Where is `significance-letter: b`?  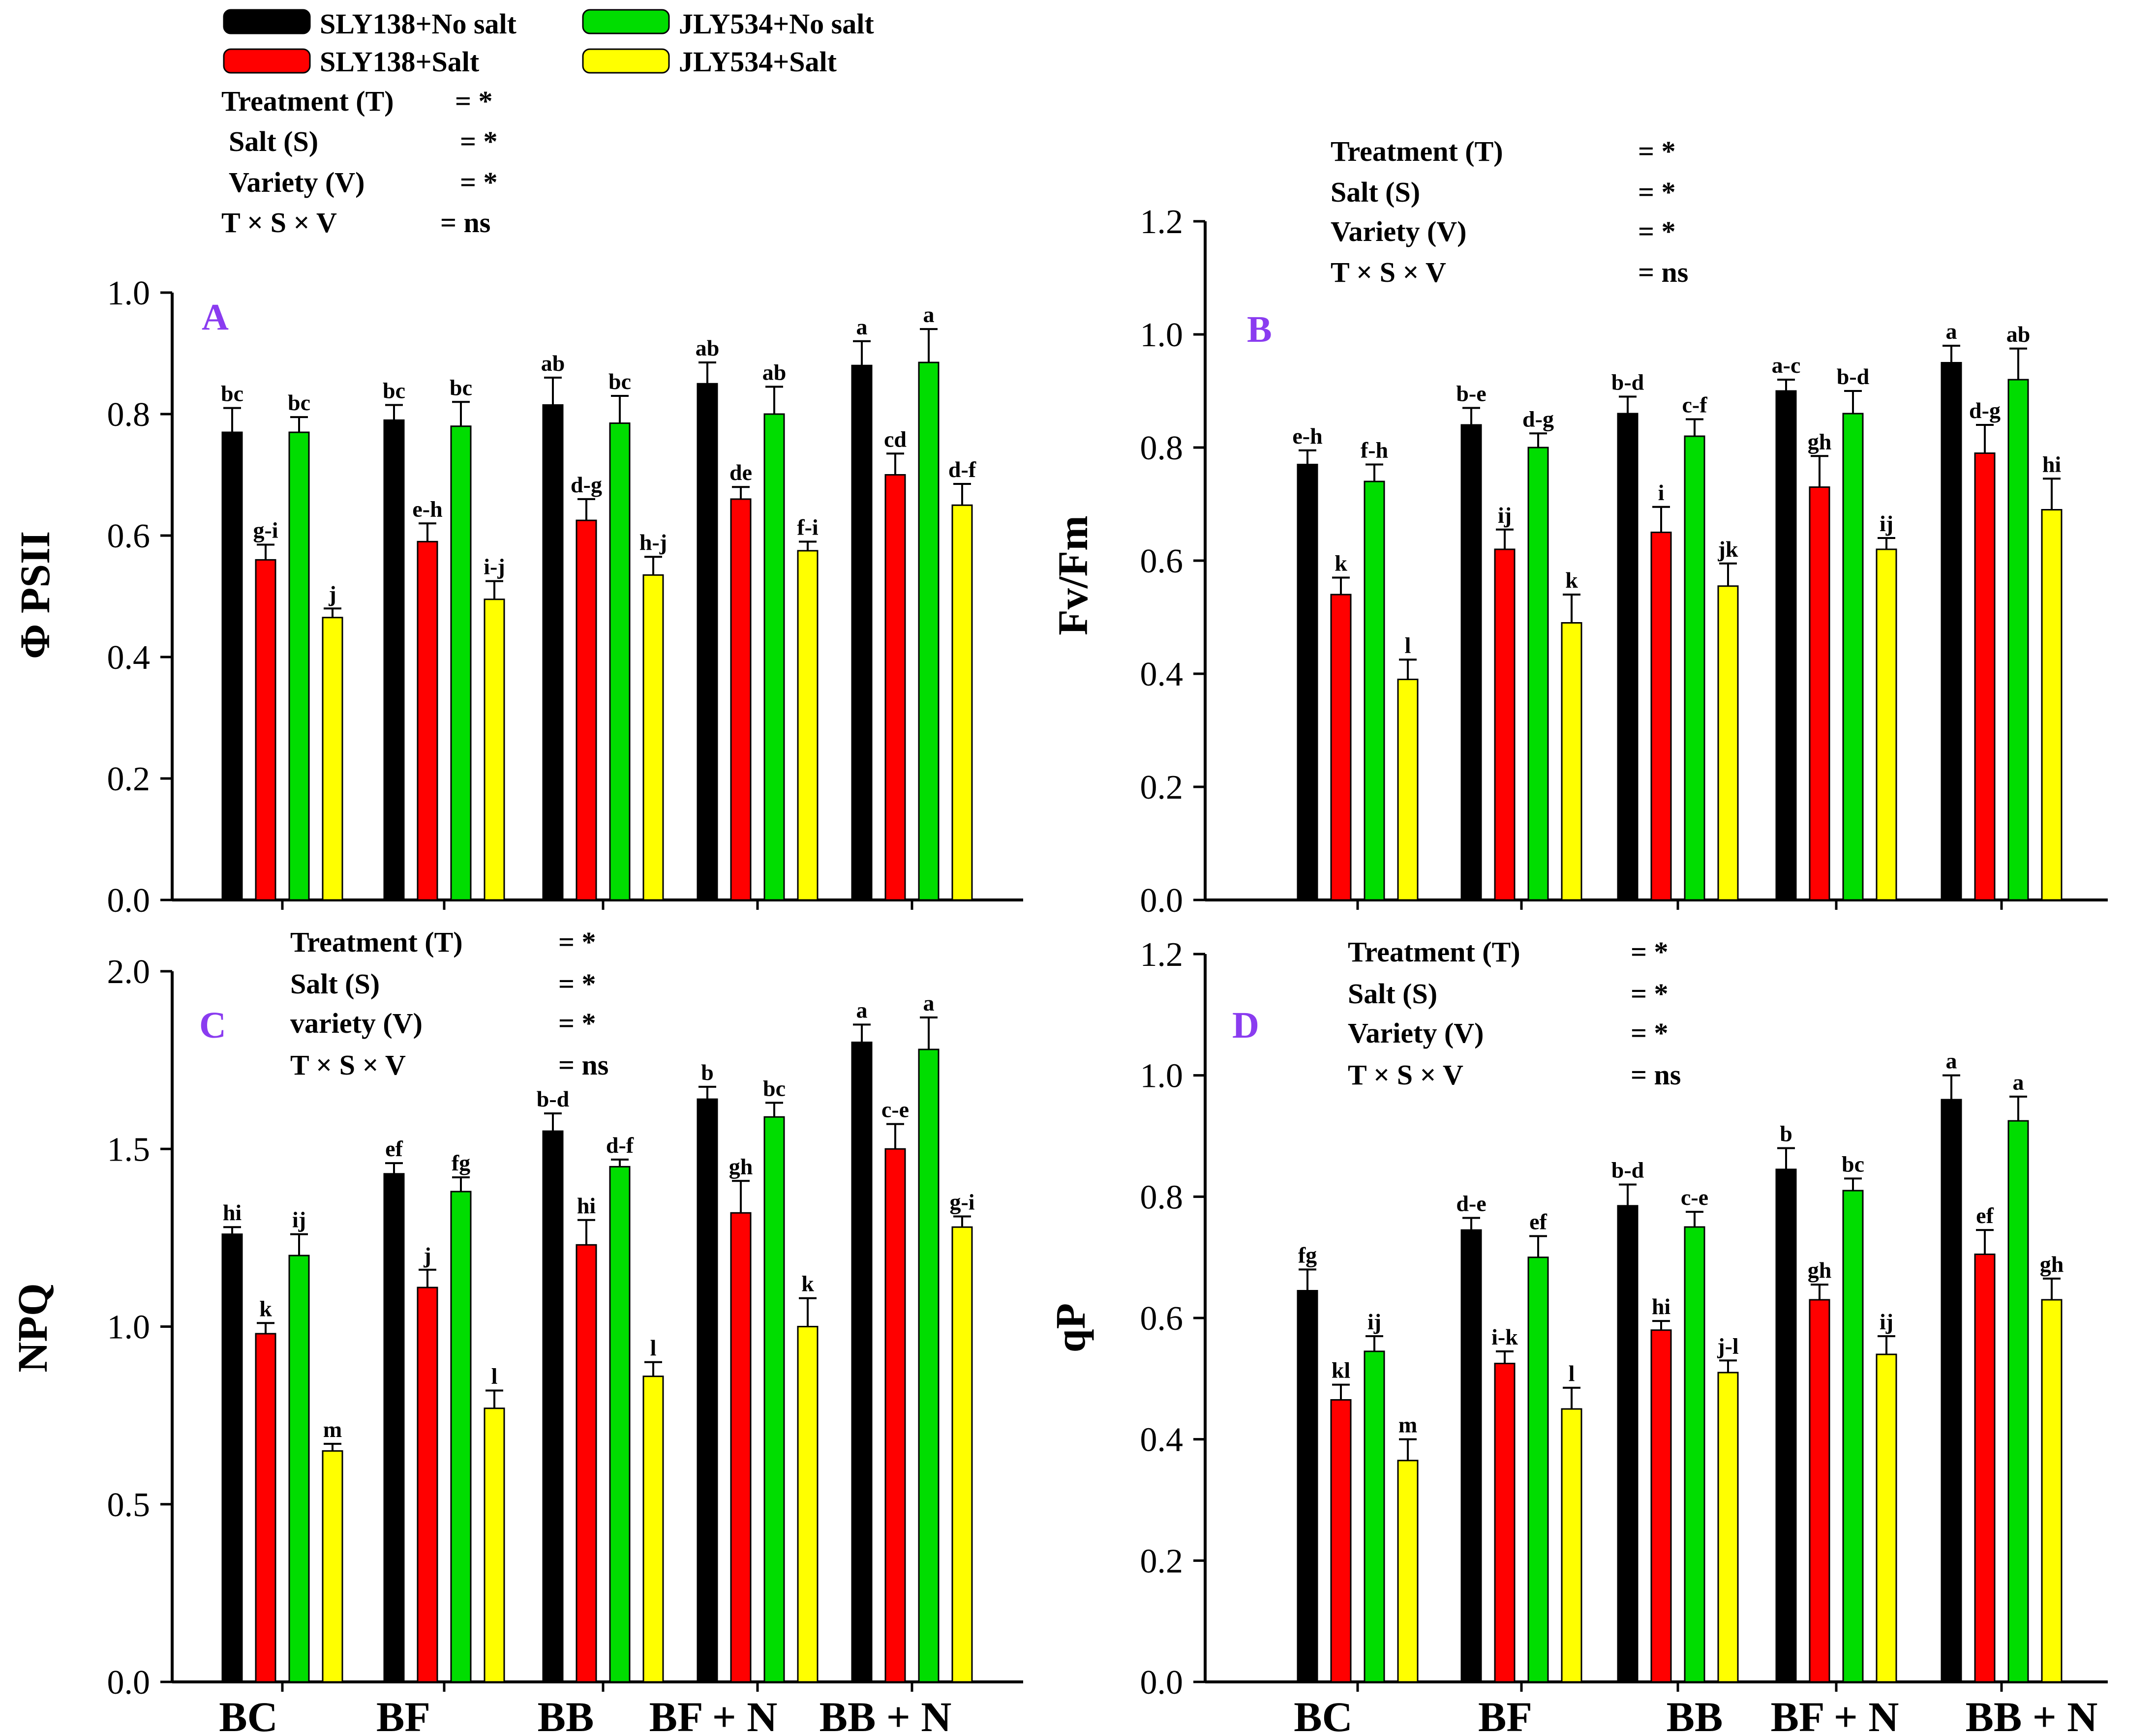
significance-letter: b is located at coordinates (707, 1072).